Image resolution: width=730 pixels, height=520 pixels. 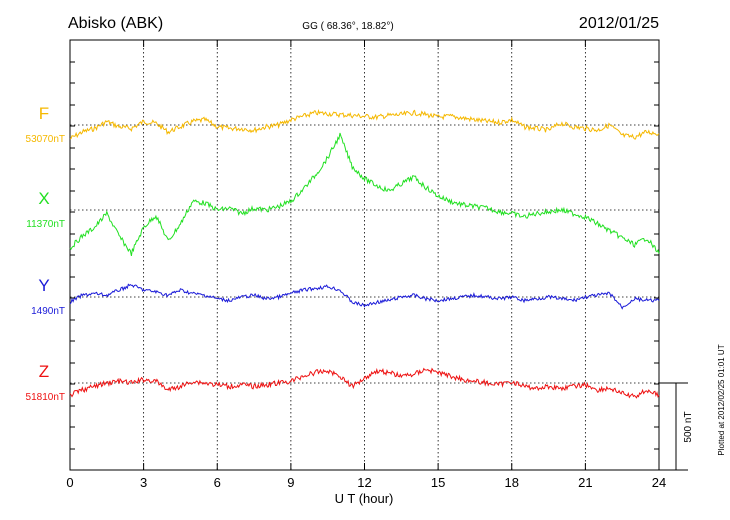 What do you see at coordinates (44, 371) in the screenshot?
I see `series-name-z: Z` at bounding box center [44, 371].